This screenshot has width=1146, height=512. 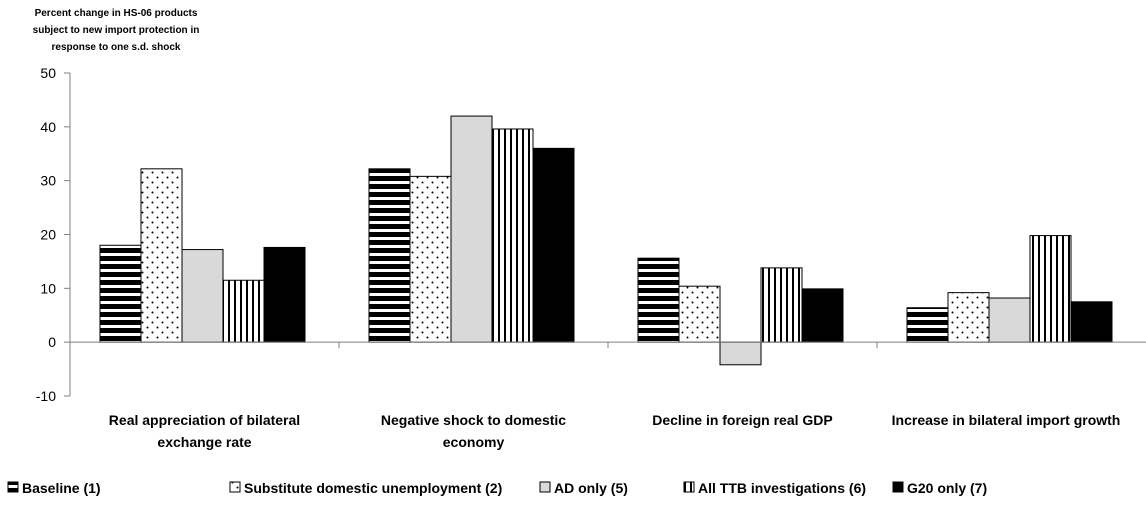 I want to click on y-tick-label: 50, so click(x=48, y=73).